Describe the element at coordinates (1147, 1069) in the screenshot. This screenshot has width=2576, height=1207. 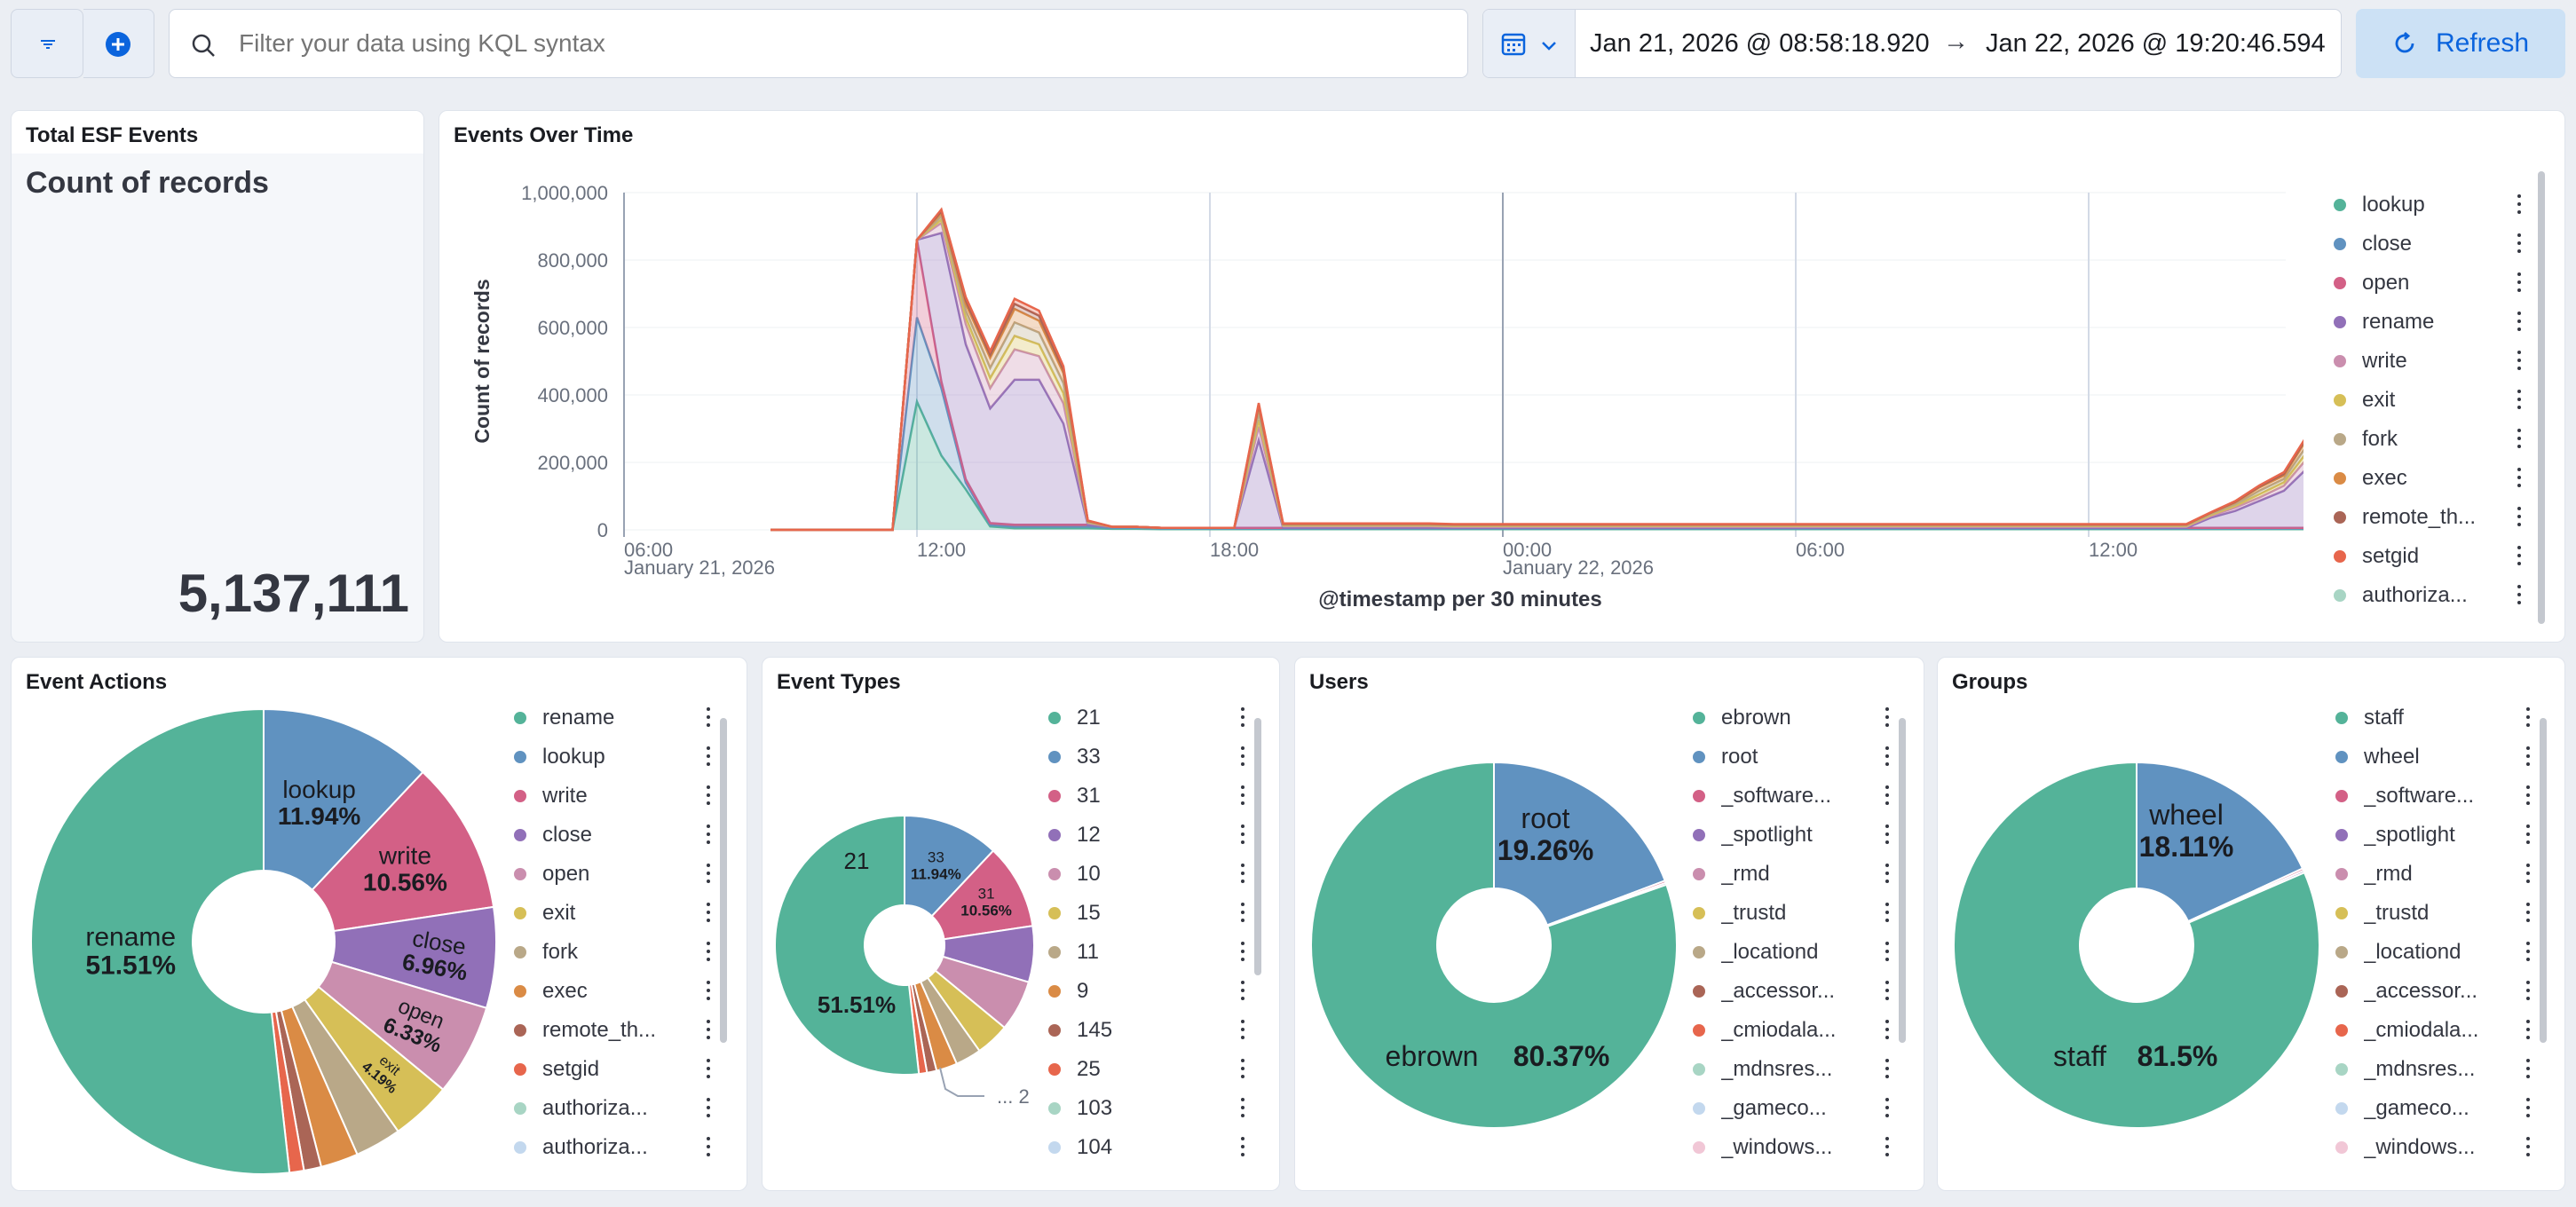
I see `legend-item: 25` at that location.